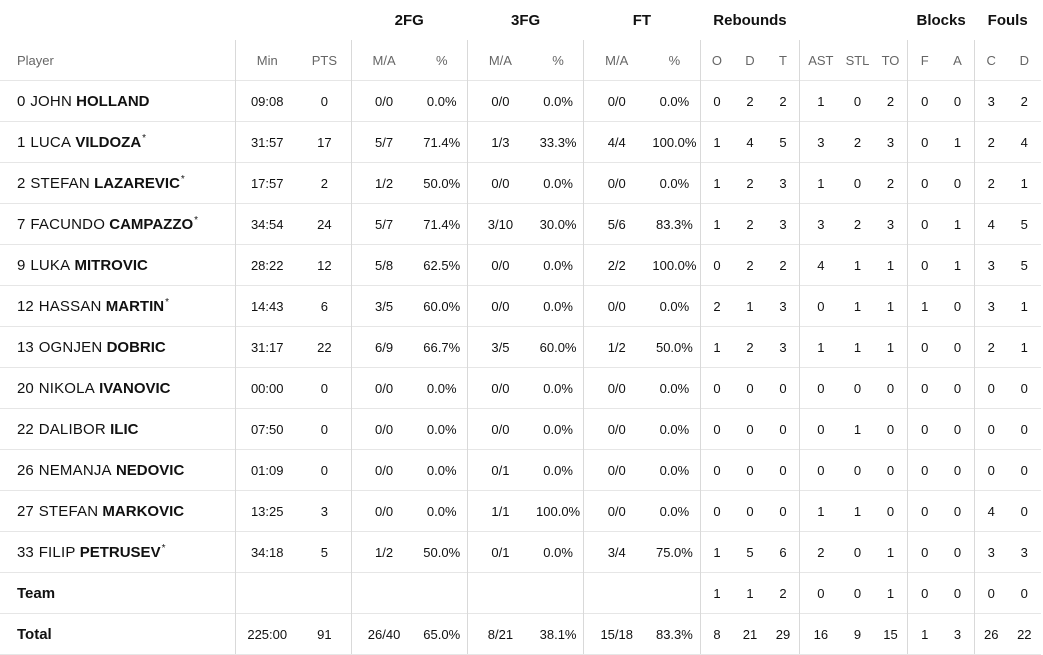  Describe the element at coordinates (750, 552) in the screenshot. I see `stat-d: 5` at that location.